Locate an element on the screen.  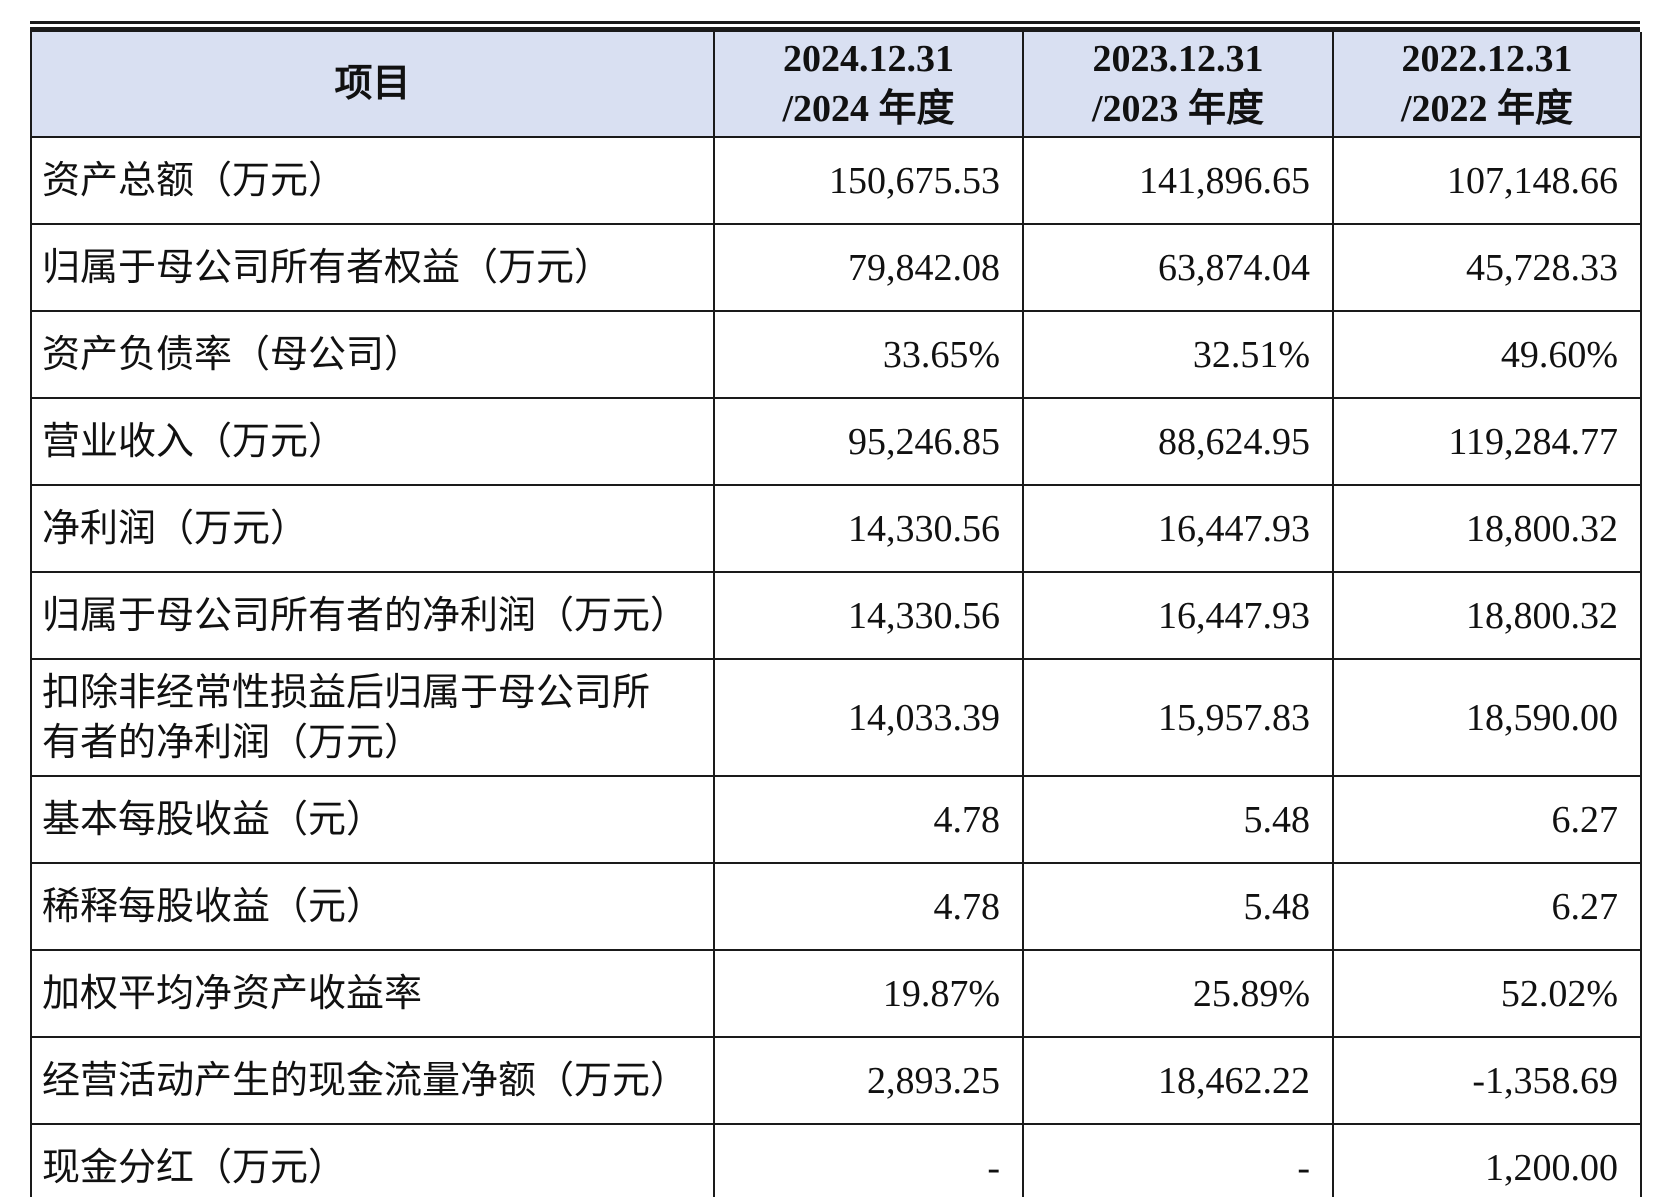
header-period-2022: 2022.12.31 /2022 年度 is located at coordinates (1487, 85).